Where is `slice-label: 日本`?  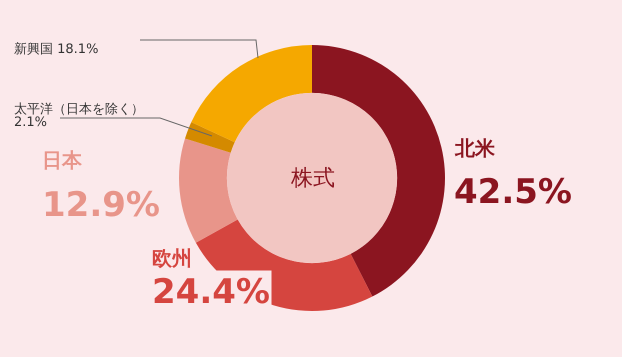 slice-label: 日本 is located at coordinates (62, 160).